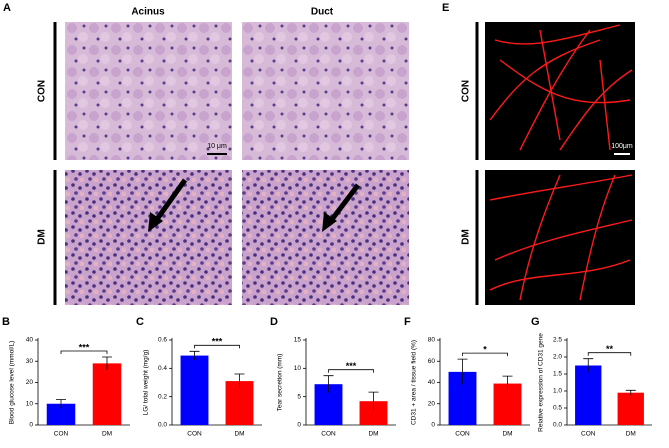  I want to click on y-tick-label: 15, so click(298, 340).